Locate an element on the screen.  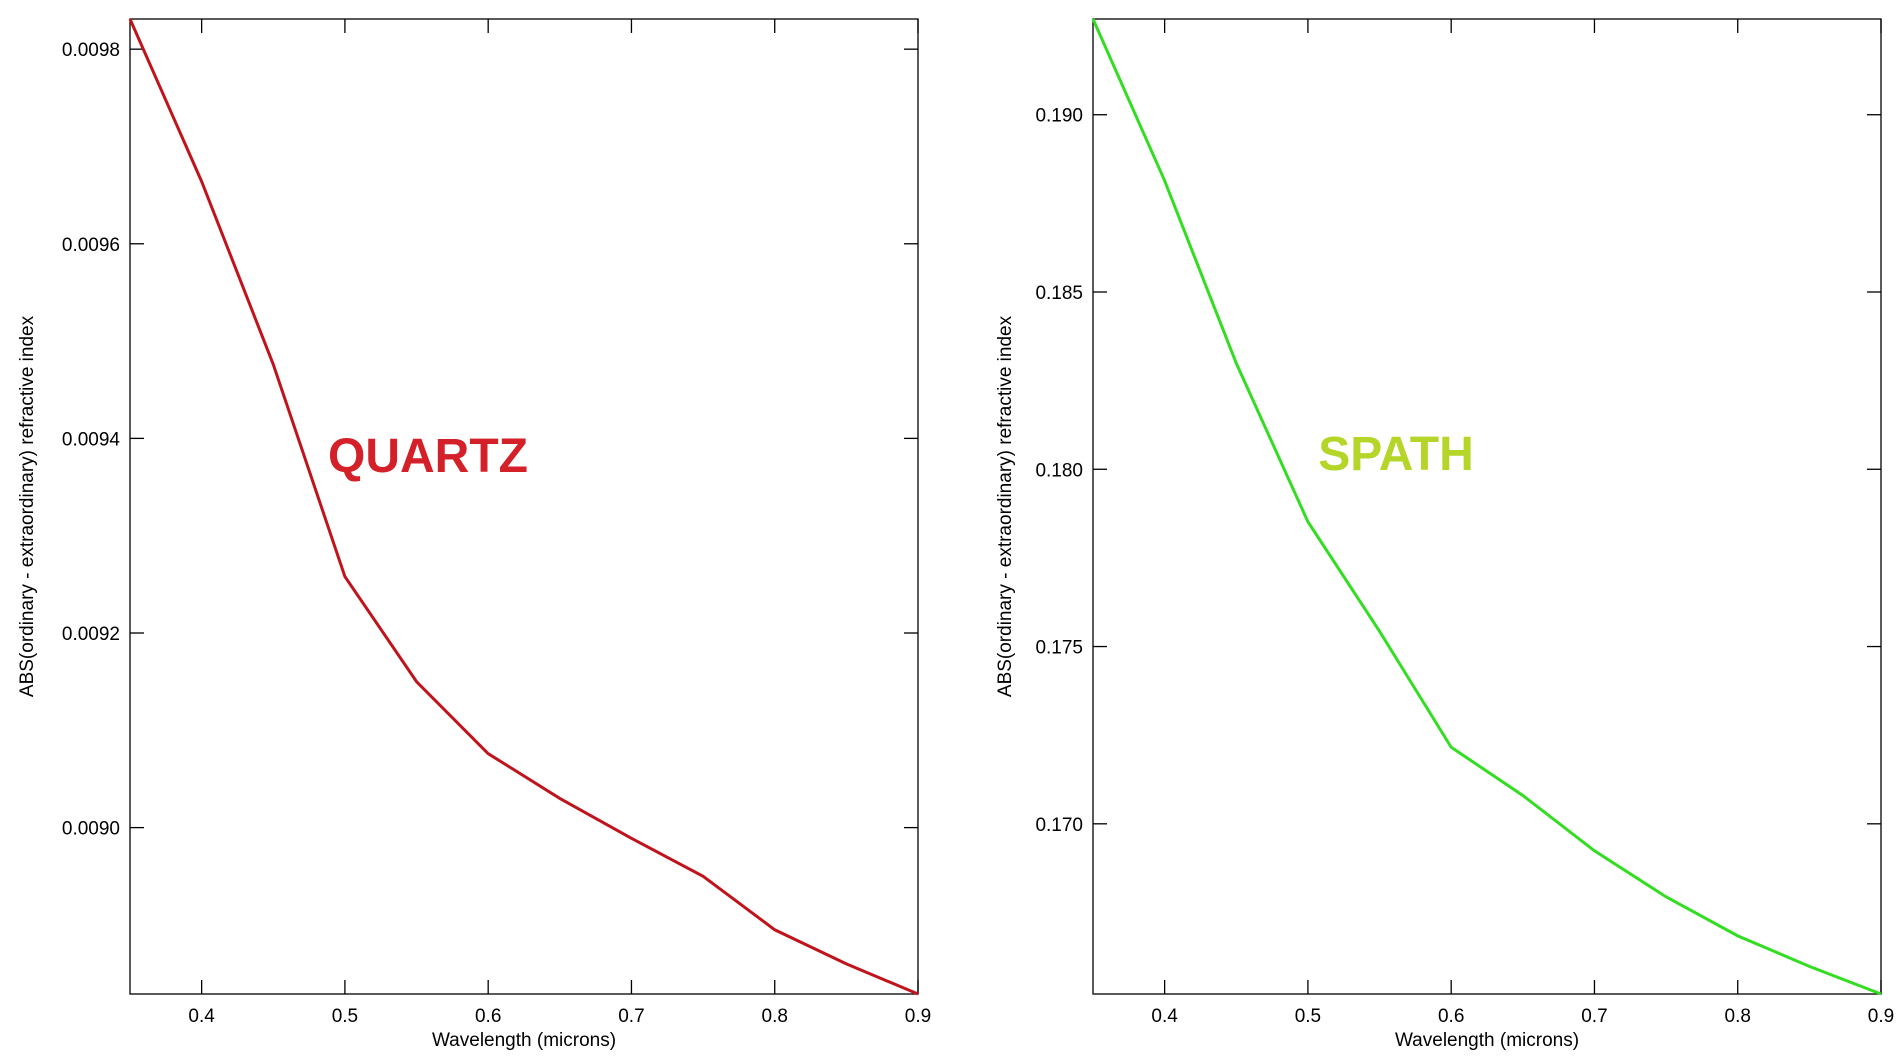
annotation: QUARTZ is located at coordinates (428, 456).